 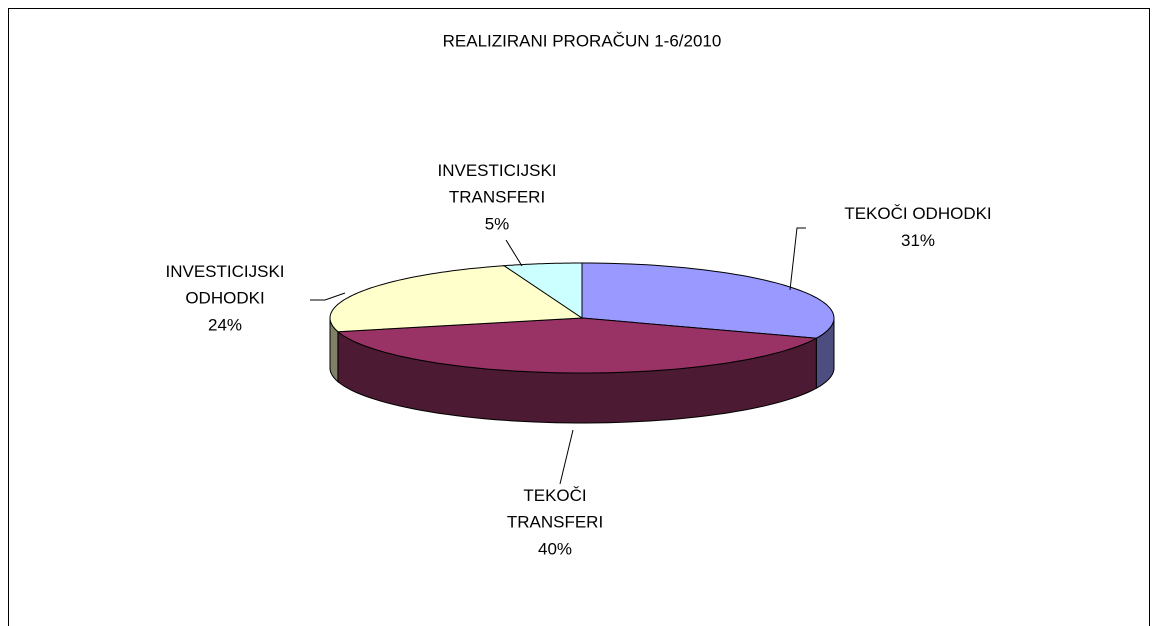 What do you see at coordinates (224, 298) in the screenshot?
I see `slice-label-line: ODHODKI` at bounding box center [224, 298].